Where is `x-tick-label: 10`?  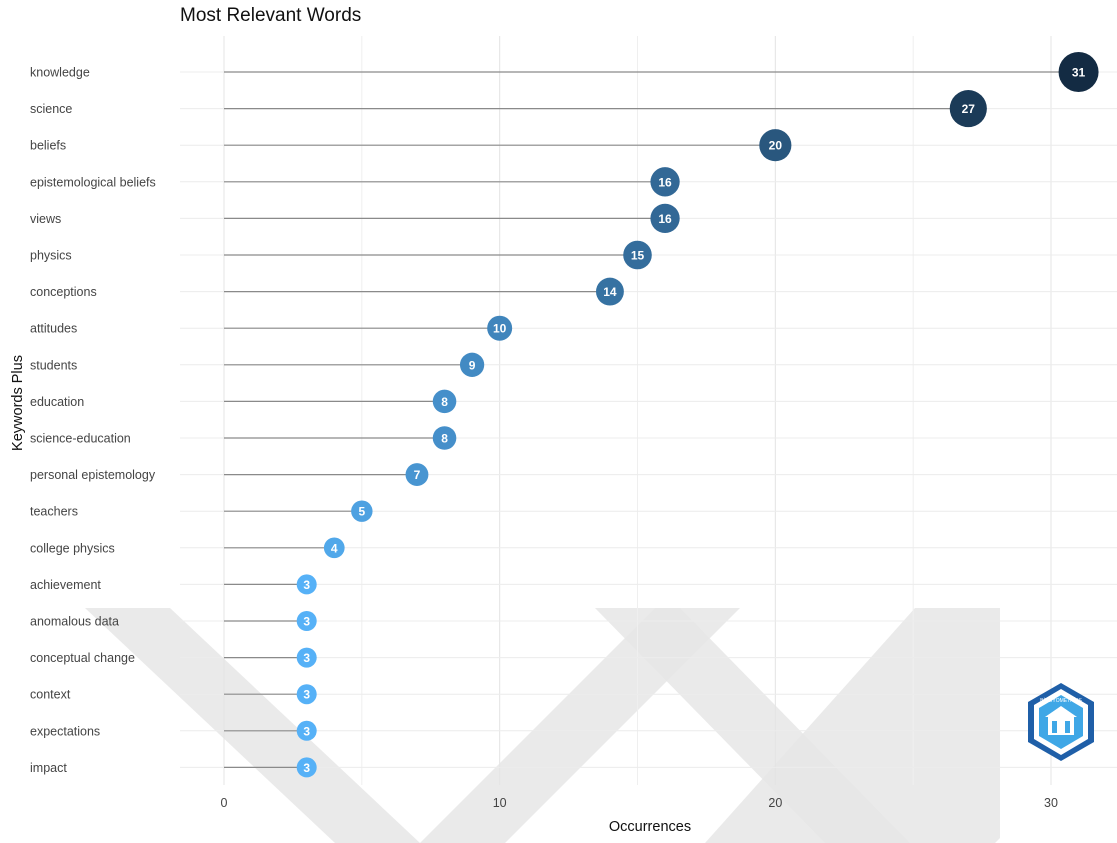 x-tick-label: 10 is located at coordinates (500, 803).